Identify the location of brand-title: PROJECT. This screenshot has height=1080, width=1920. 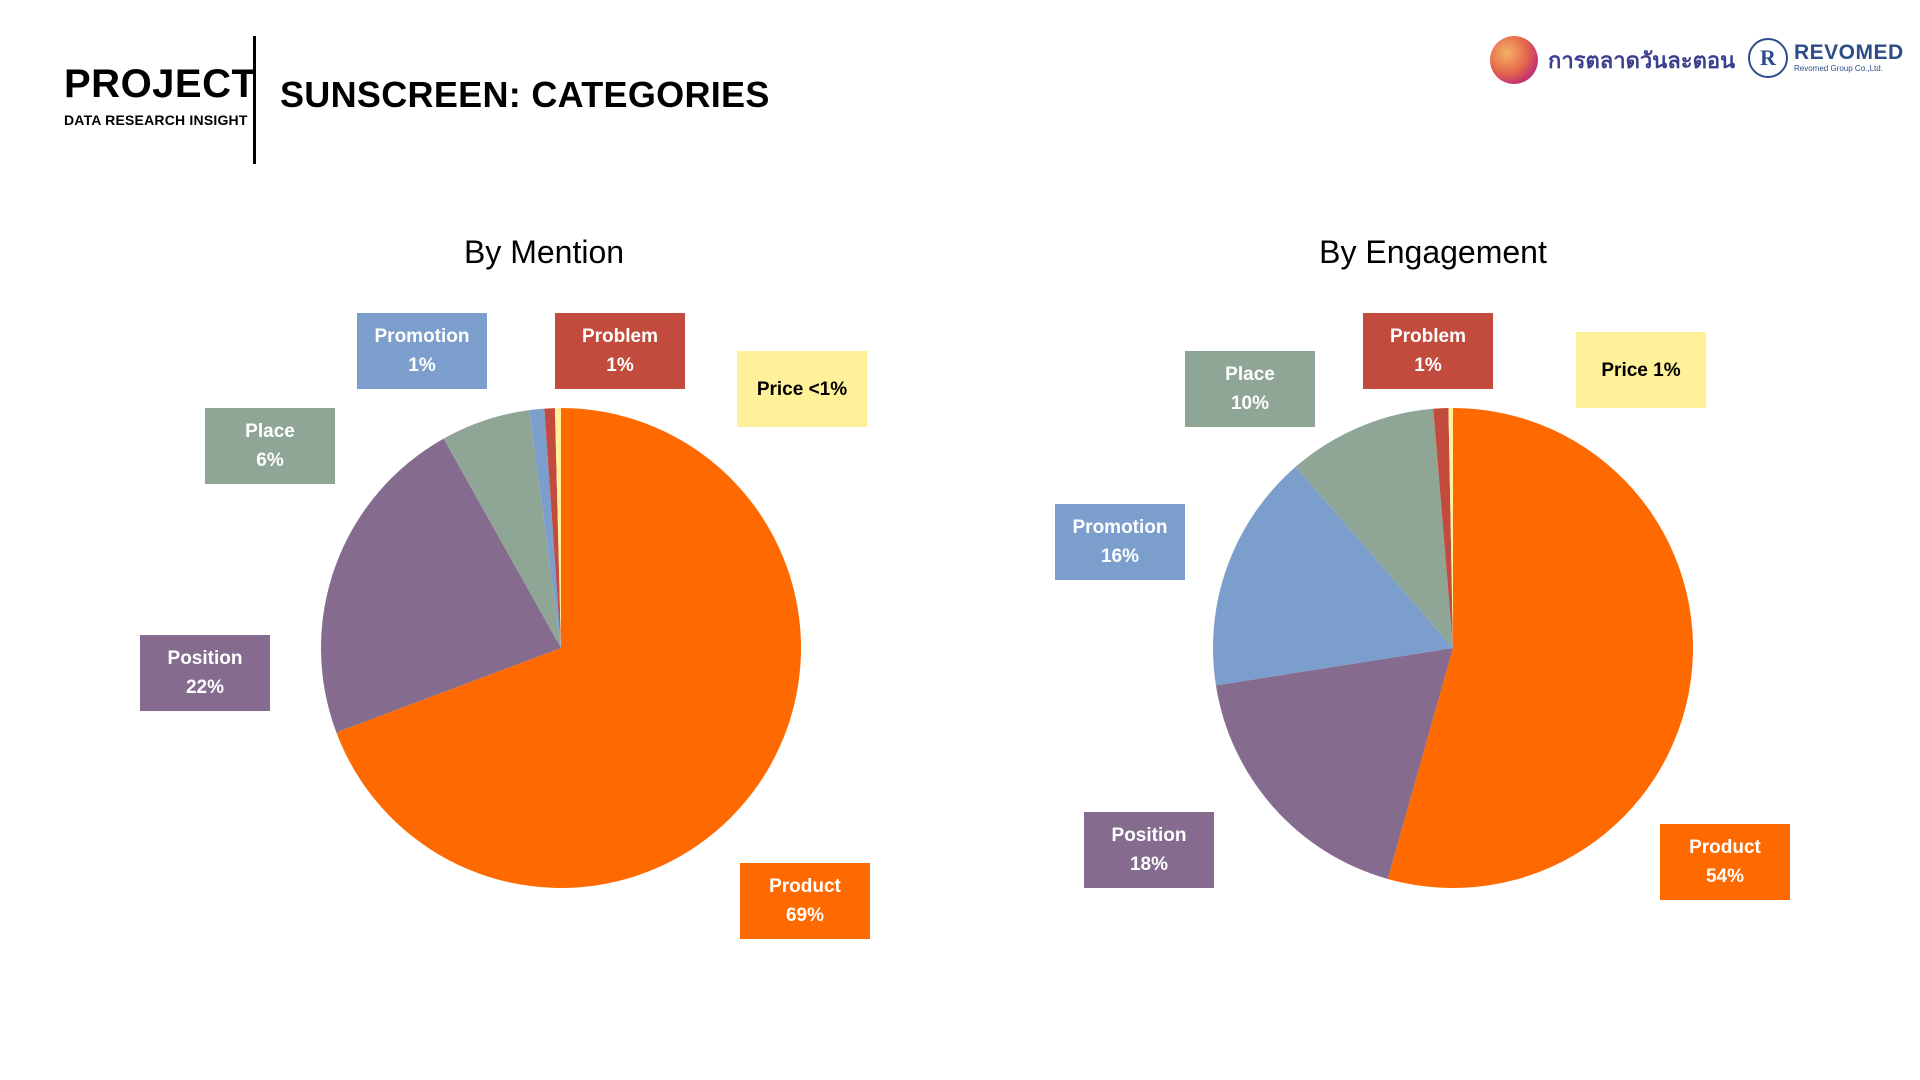
(160, 84).